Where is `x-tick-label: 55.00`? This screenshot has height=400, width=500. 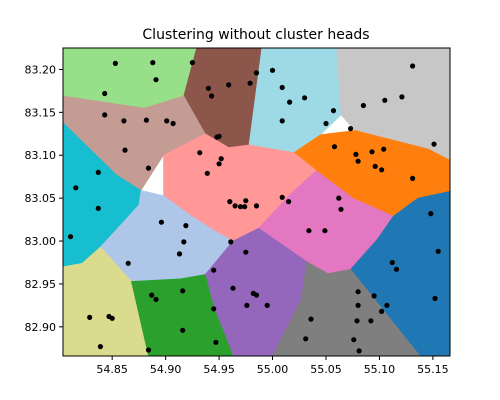
x-tick-label: 55.00 is located at coordinates (273, 369).